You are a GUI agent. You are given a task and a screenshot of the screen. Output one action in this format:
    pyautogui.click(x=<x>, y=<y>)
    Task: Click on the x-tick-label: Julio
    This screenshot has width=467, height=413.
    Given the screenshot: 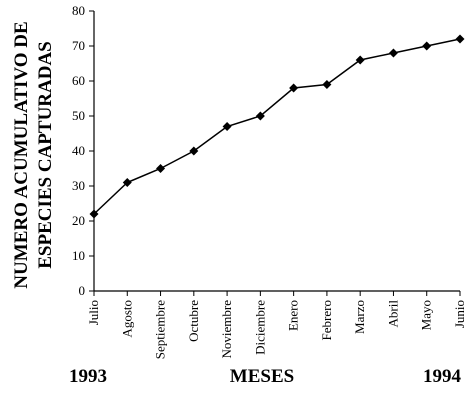 What is the action you would take?
    pyautogui.click(x=93, y=312)
    